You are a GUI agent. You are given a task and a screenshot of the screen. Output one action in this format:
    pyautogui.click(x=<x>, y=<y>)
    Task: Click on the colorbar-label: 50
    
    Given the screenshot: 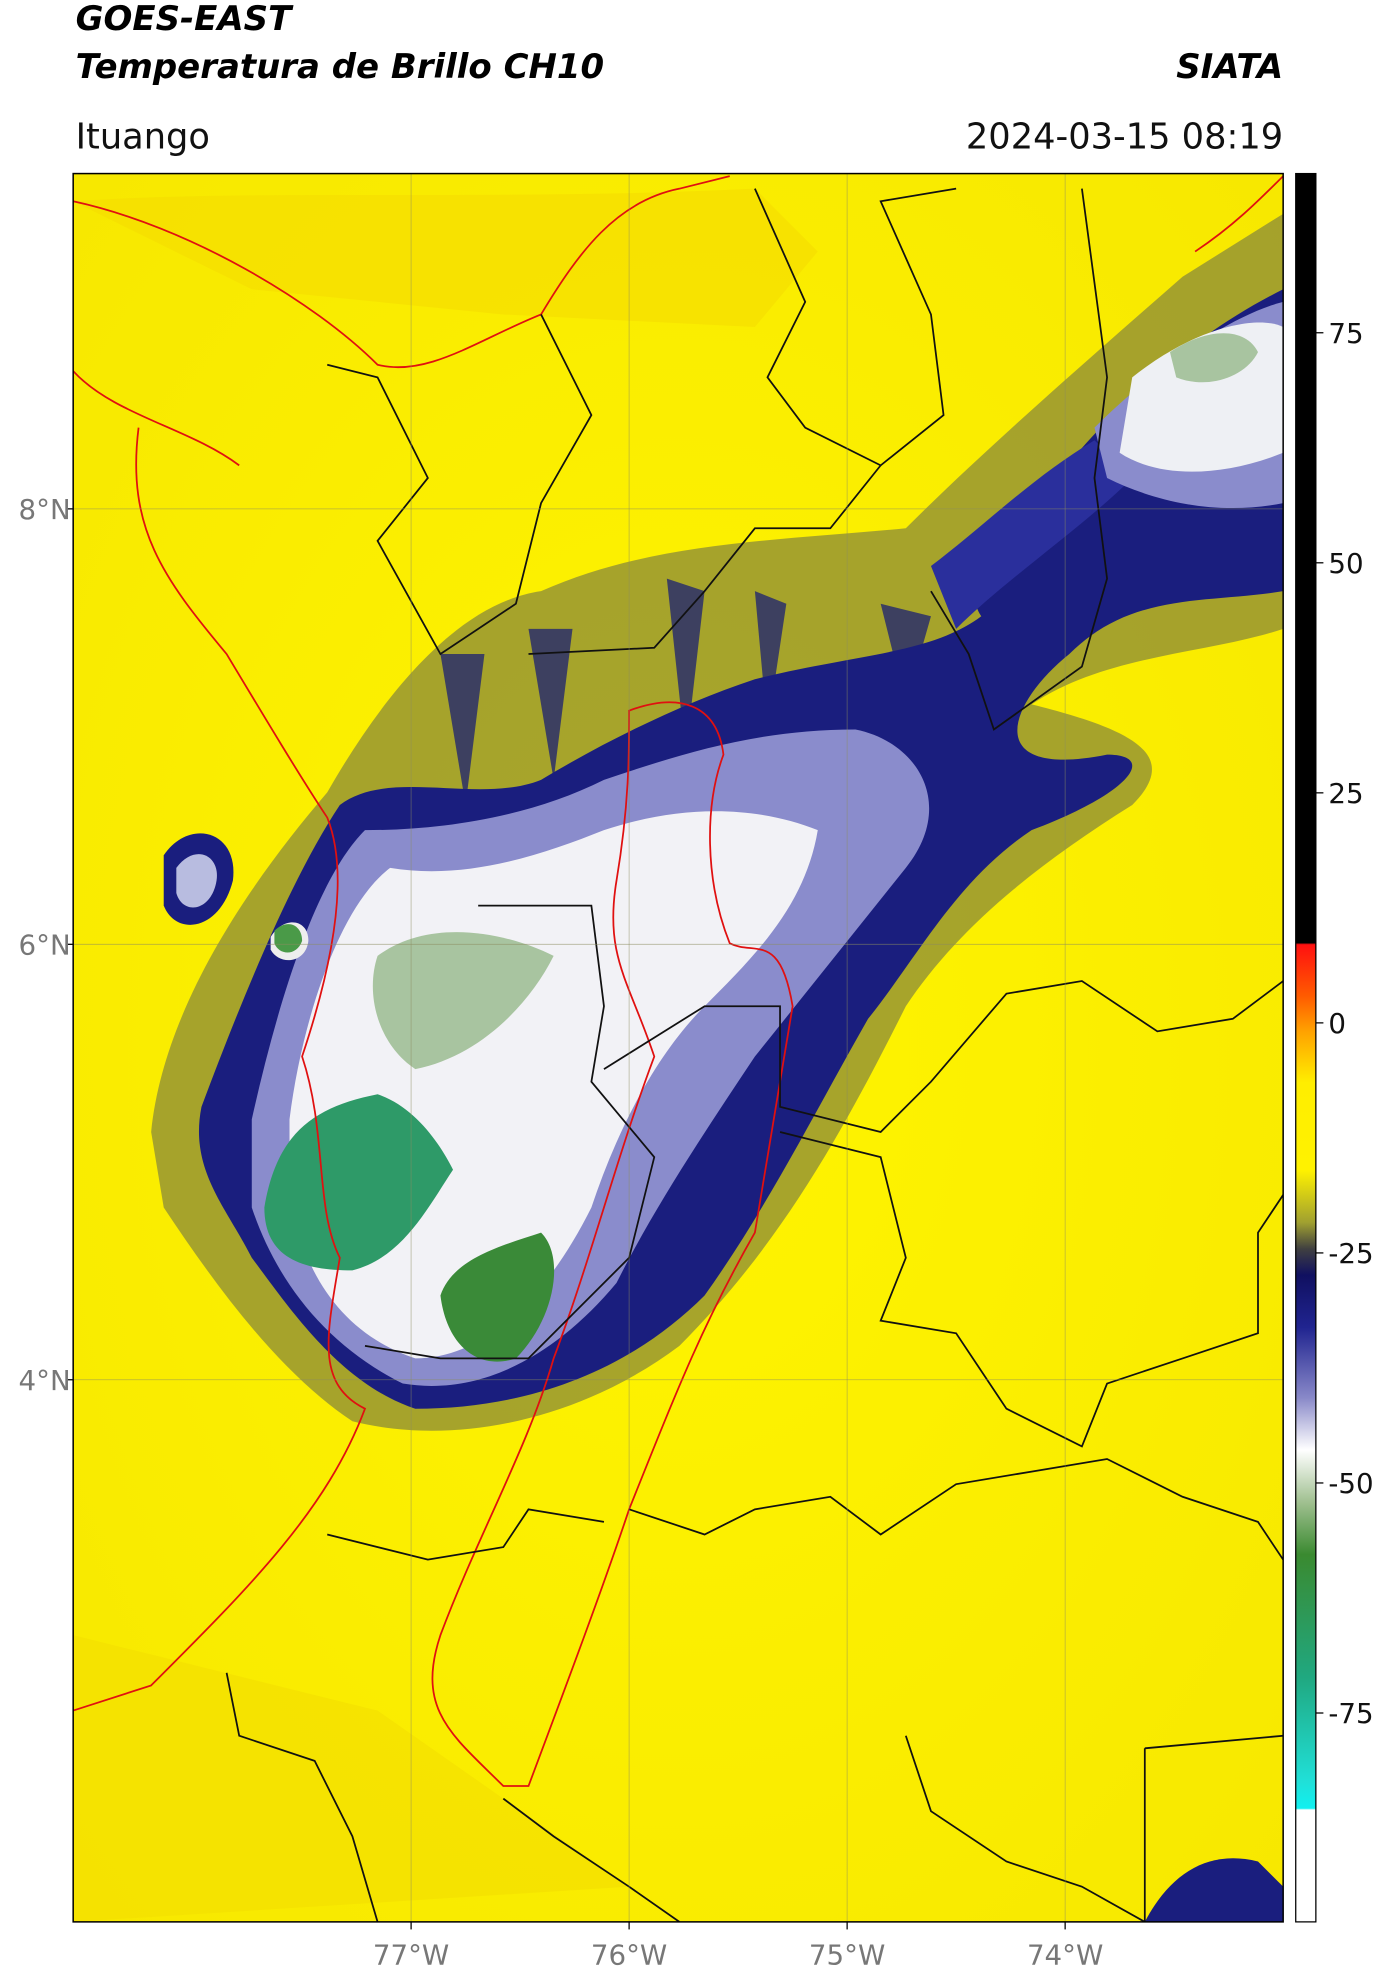 What is the action you would take?
    pyautogui.click(x=1345, y=563)
    